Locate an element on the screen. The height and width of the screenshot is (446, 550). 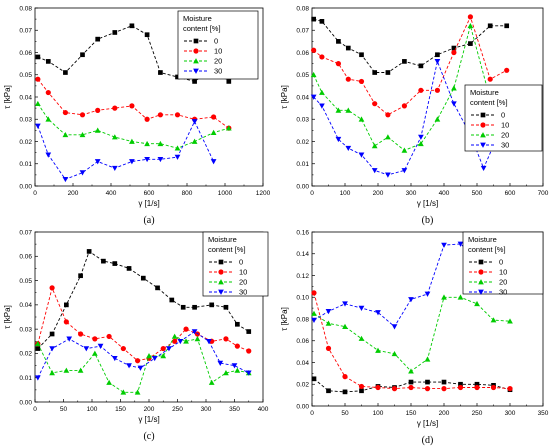
y-tick-label: 0.10 is located at coordinates (302, 298).